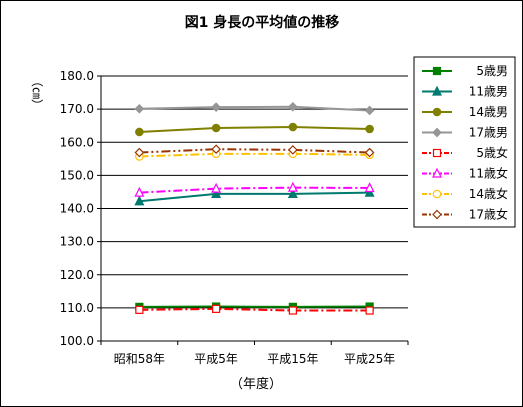 Image resolution: width=523 pixels, height=407 pixels. What do you see at coordinates (256, 384) in the screenshot?
I see `x-axis-label: （年度）` at bounding box center [256, 384].